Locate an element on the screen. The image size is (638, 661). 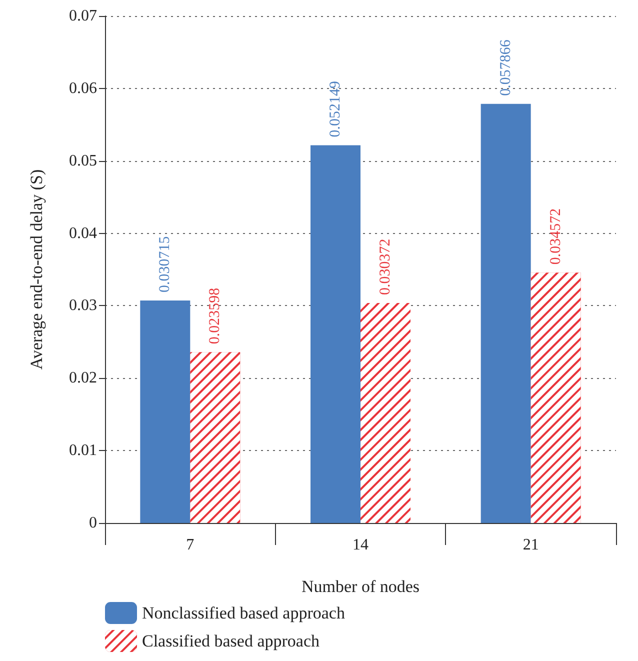
y-tick-label: 0.07 is located at coordinates (83, 16).